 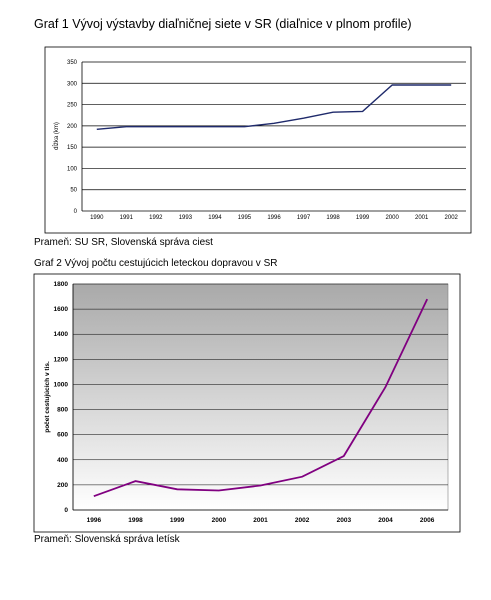 What do you see at coordinates (260, 520) in the screenshot?
I see `chart2-x-tick-label: 2001` at bounding box center [260, 520].